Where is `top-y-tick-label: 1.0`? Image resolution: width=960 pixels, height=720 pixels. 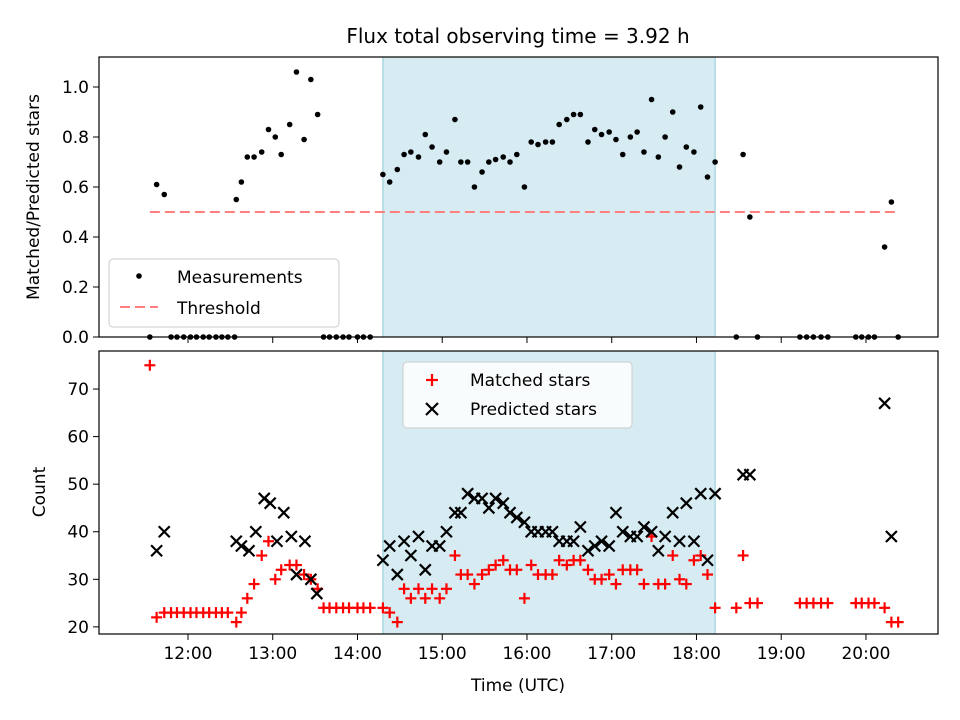
top-y-tick-label: 1.0 is located at coordinates (75, 88).